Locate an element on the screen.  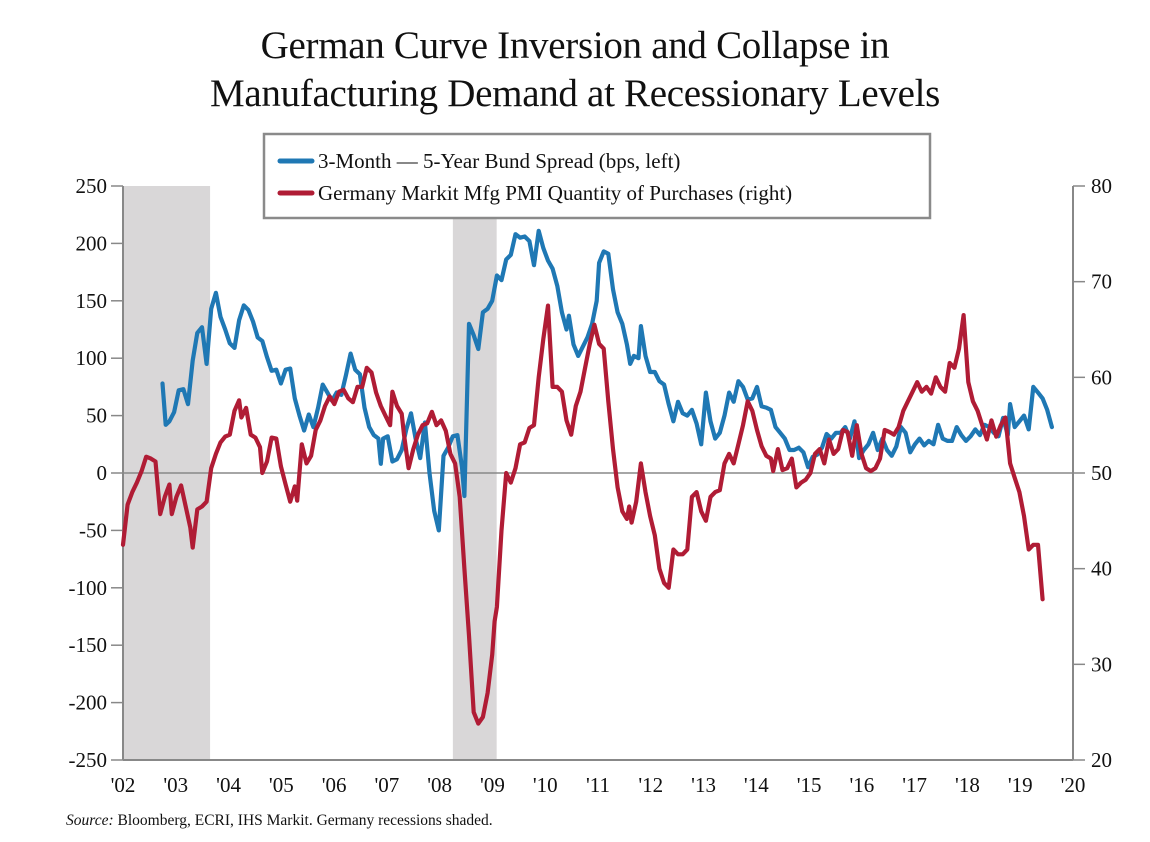
x-tick-label: '14 is located at coordinates (756, 785).